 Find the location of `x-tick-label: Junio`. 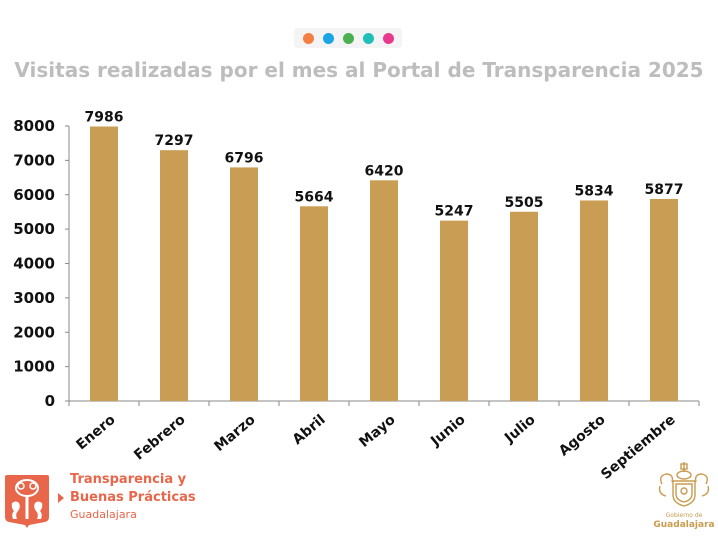

x-tick-label: Junio is located at coordinates (448, 431).